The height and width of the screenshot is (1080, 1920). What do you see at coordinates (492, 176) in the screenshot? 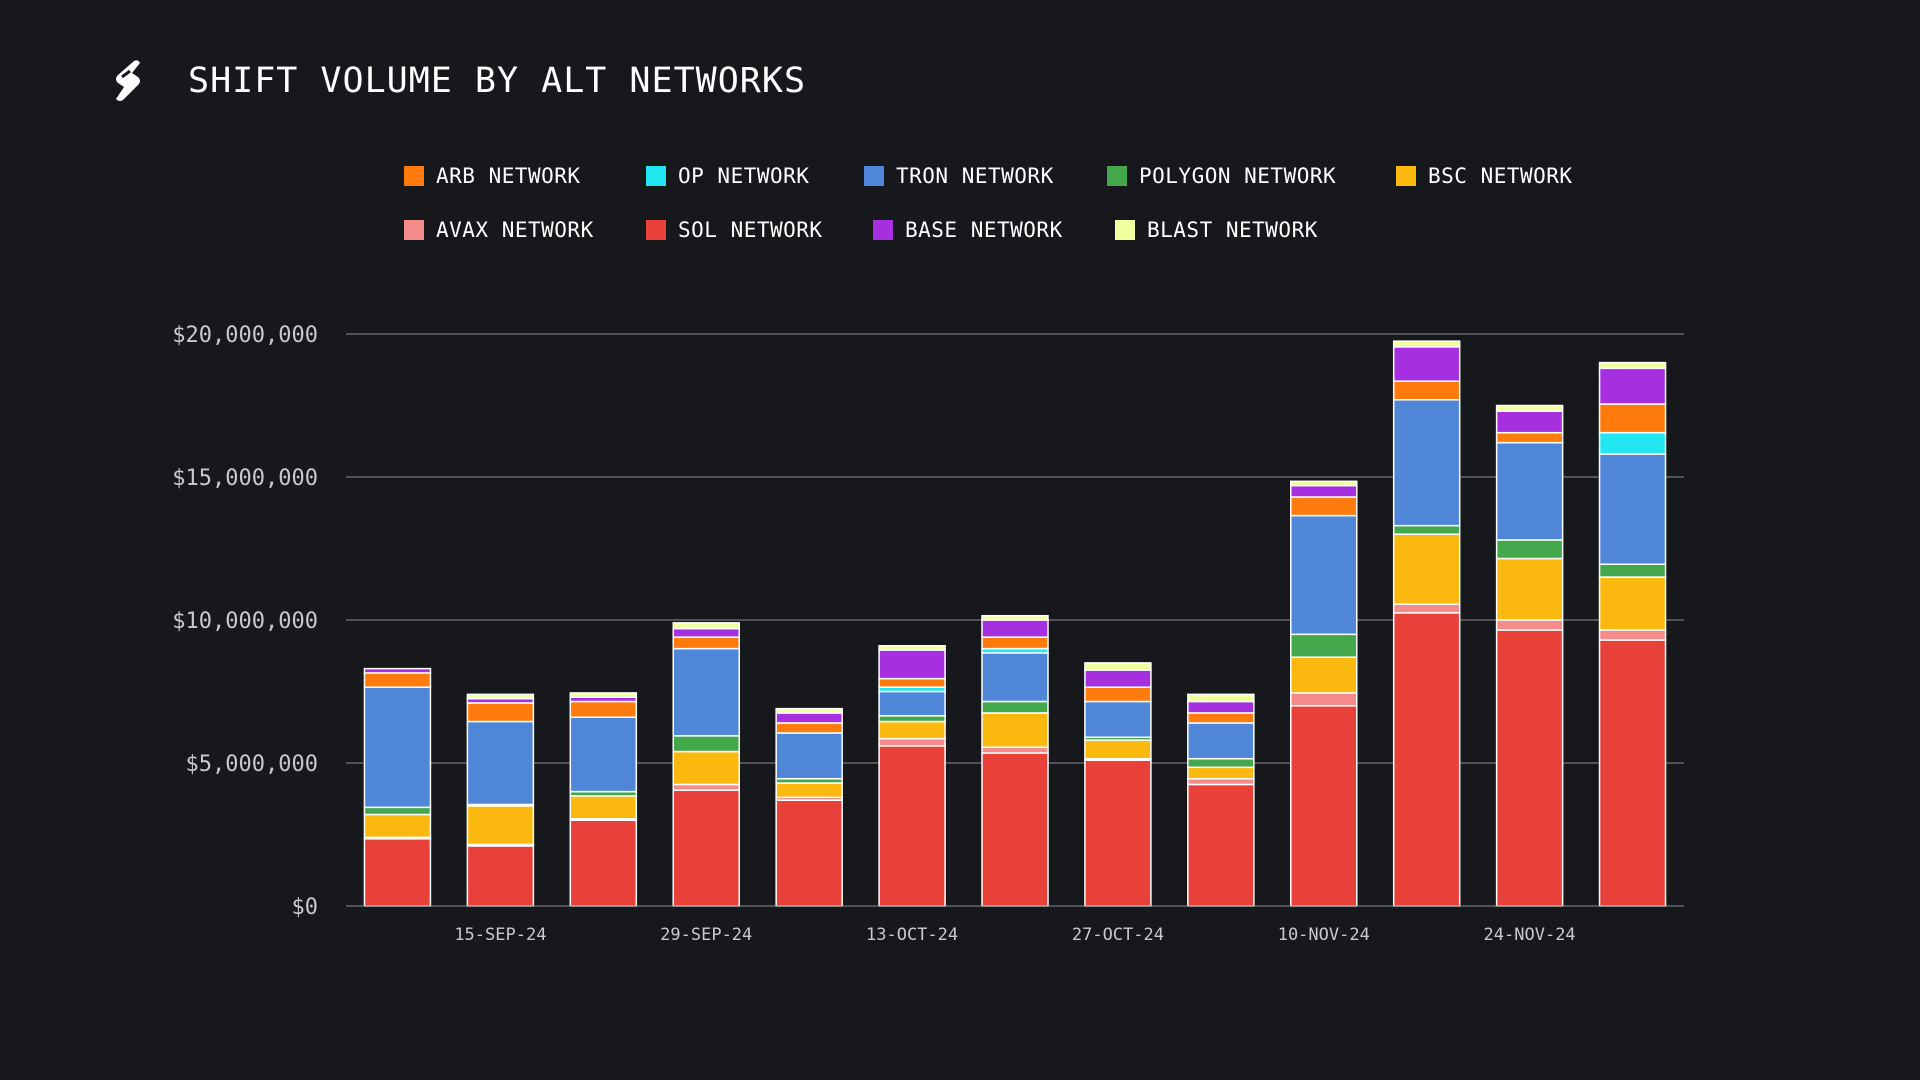
I see `legend-item: ARB NETWORK` at bounding box center [492, 176].